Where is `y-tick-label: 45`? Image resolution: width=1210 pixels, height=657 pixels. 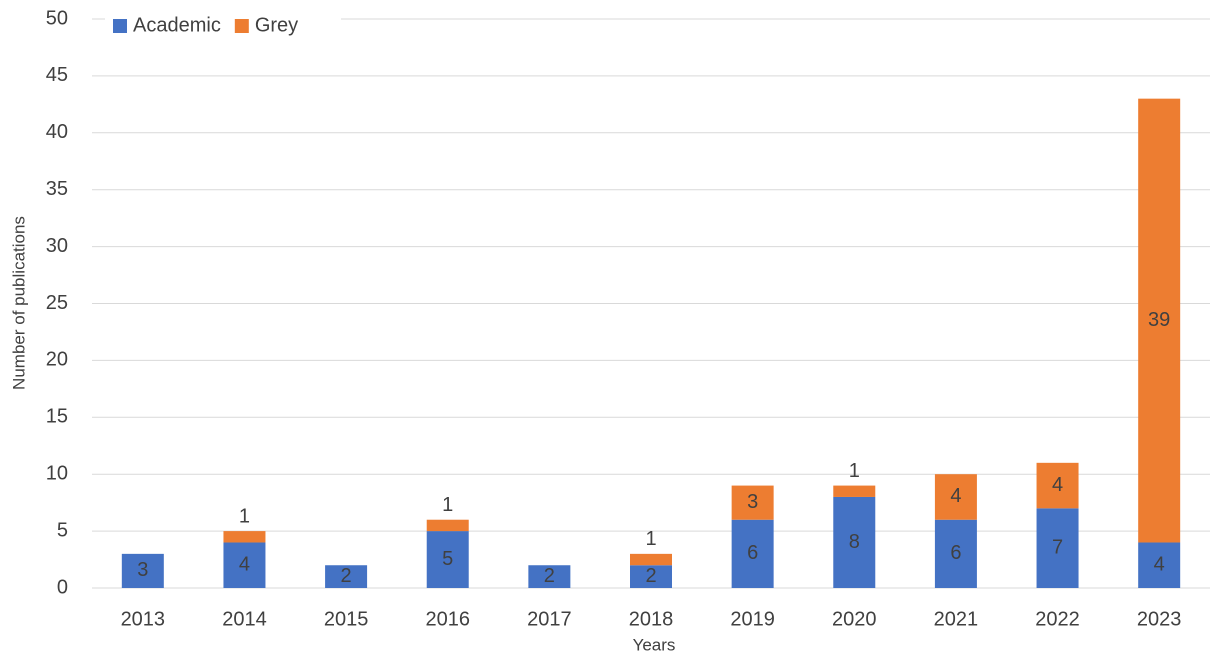
y-tick-label: 45 is located at coordinates (57, 75).